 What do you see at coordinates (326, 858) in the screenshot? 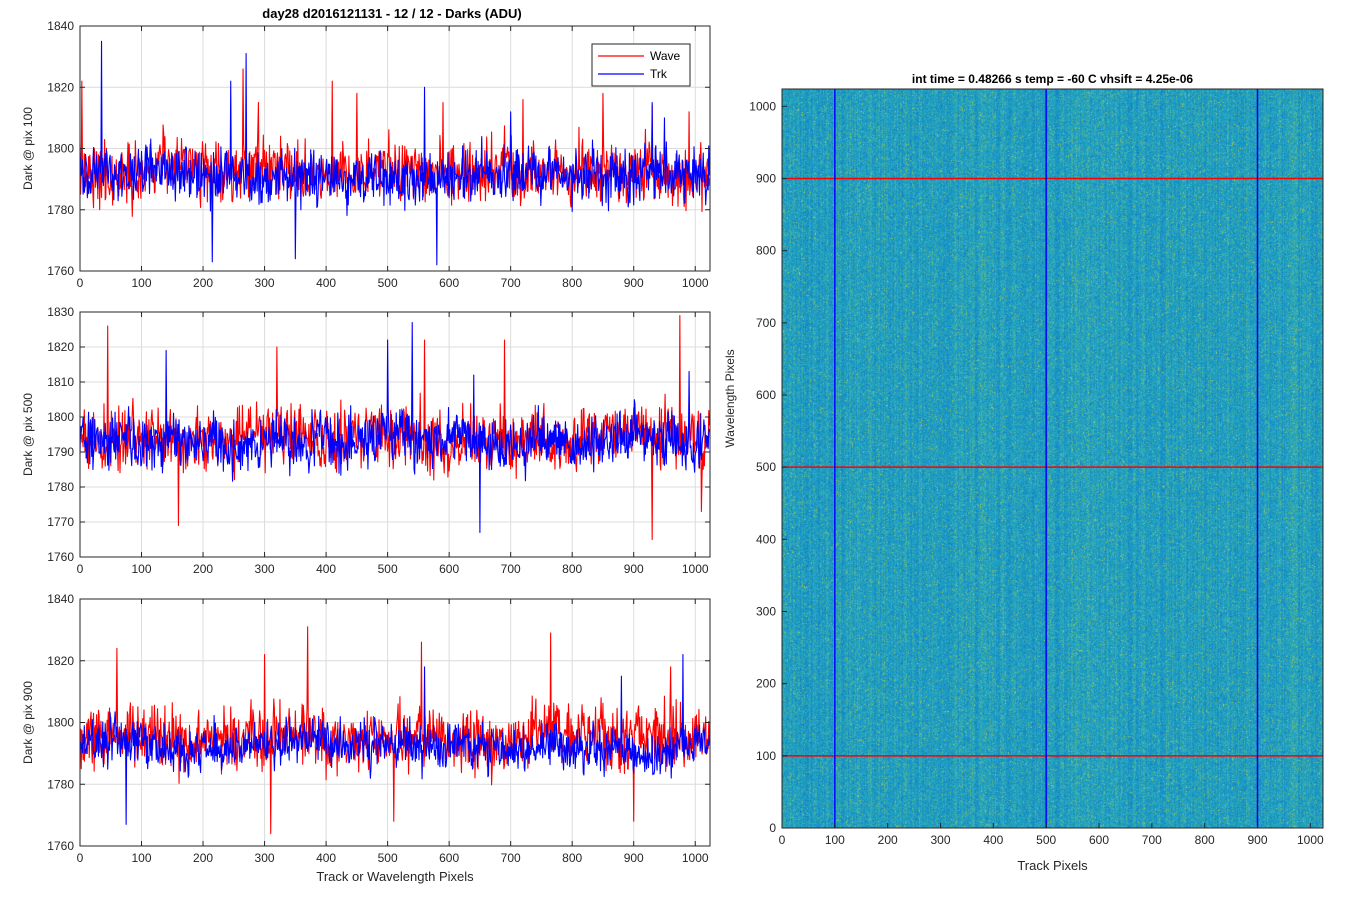
I see `p900-xtick-label: 400` at bounding box center [326, 858].